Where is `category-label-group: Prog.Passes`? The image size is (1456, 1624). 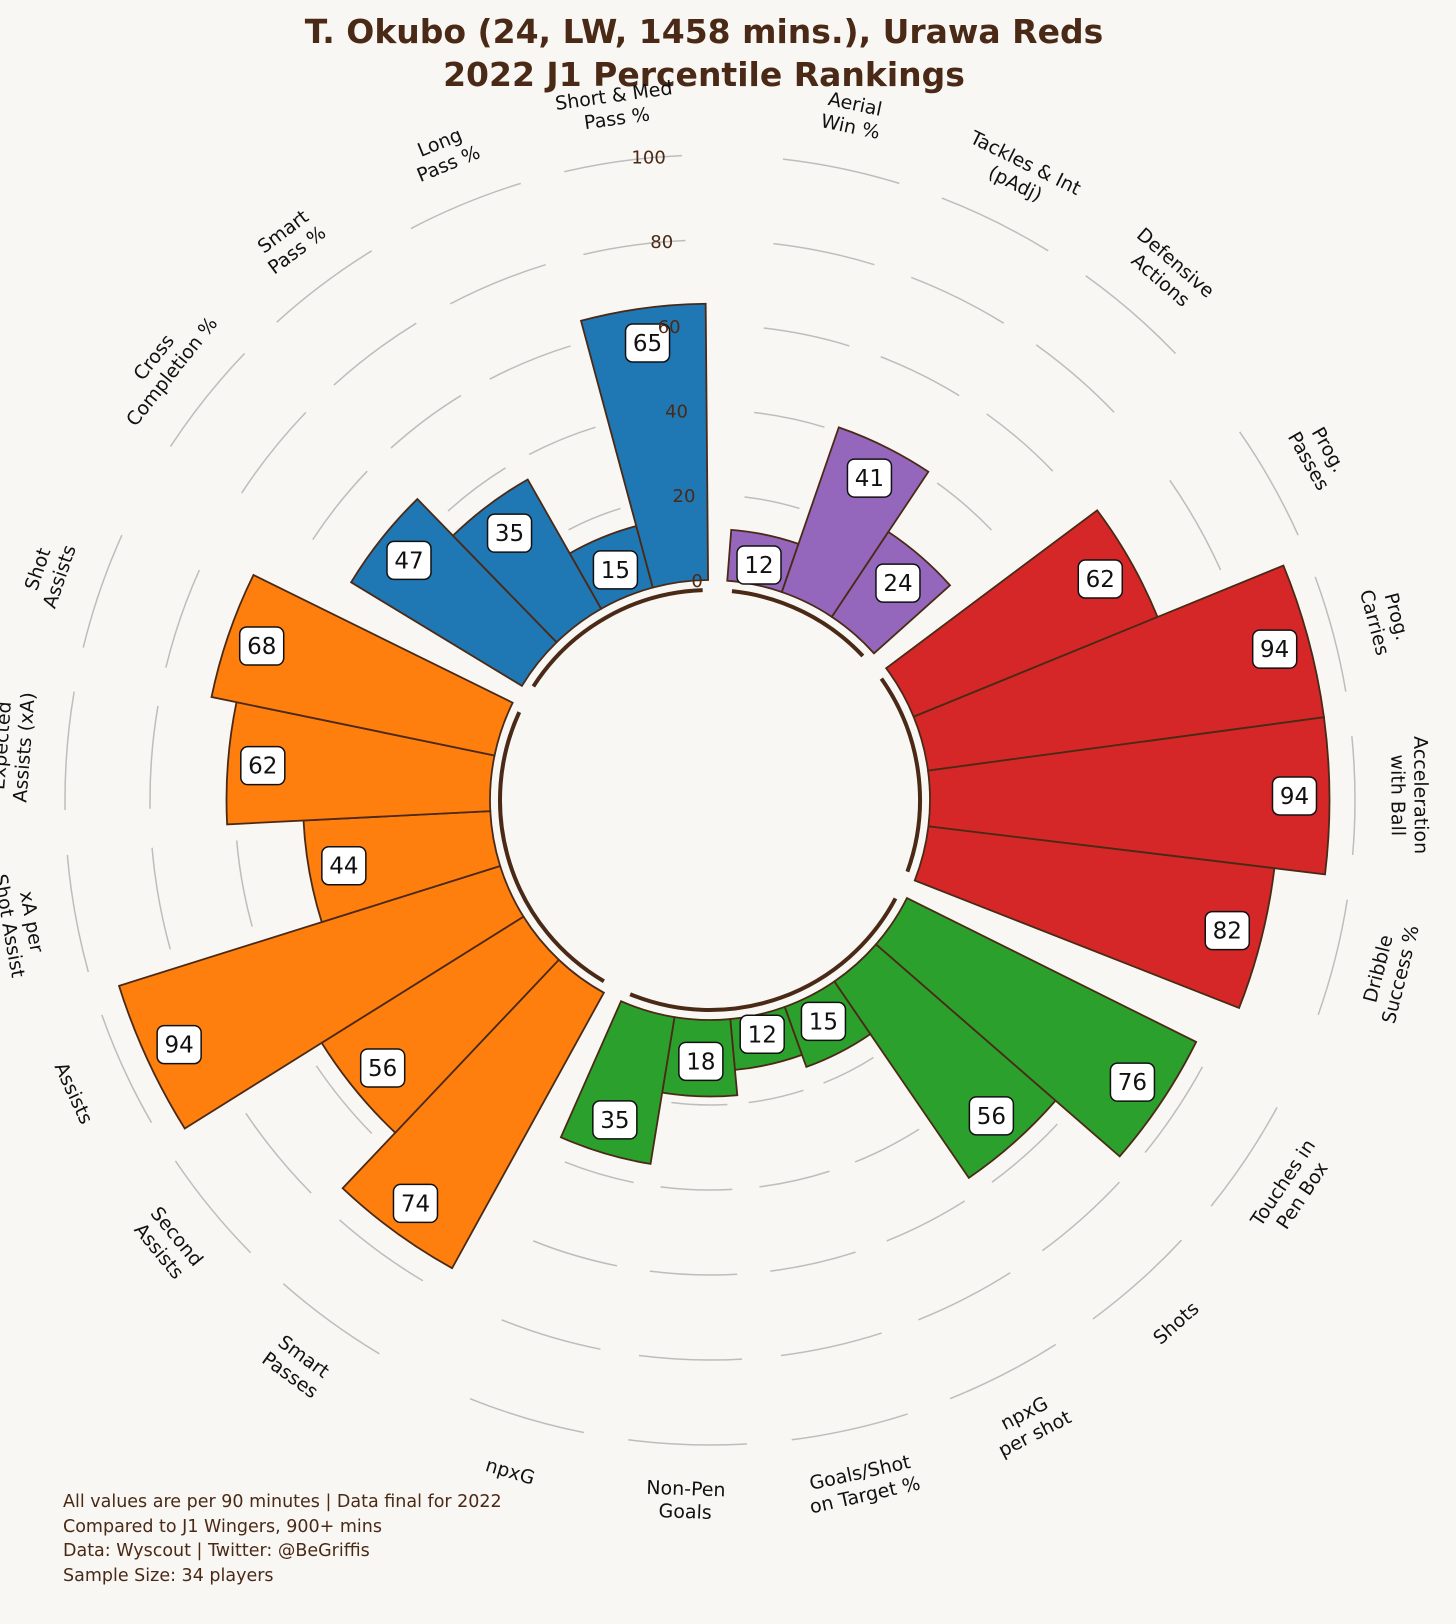
category-label-group: Prog.Passes is located at coordinates (1316, 458).